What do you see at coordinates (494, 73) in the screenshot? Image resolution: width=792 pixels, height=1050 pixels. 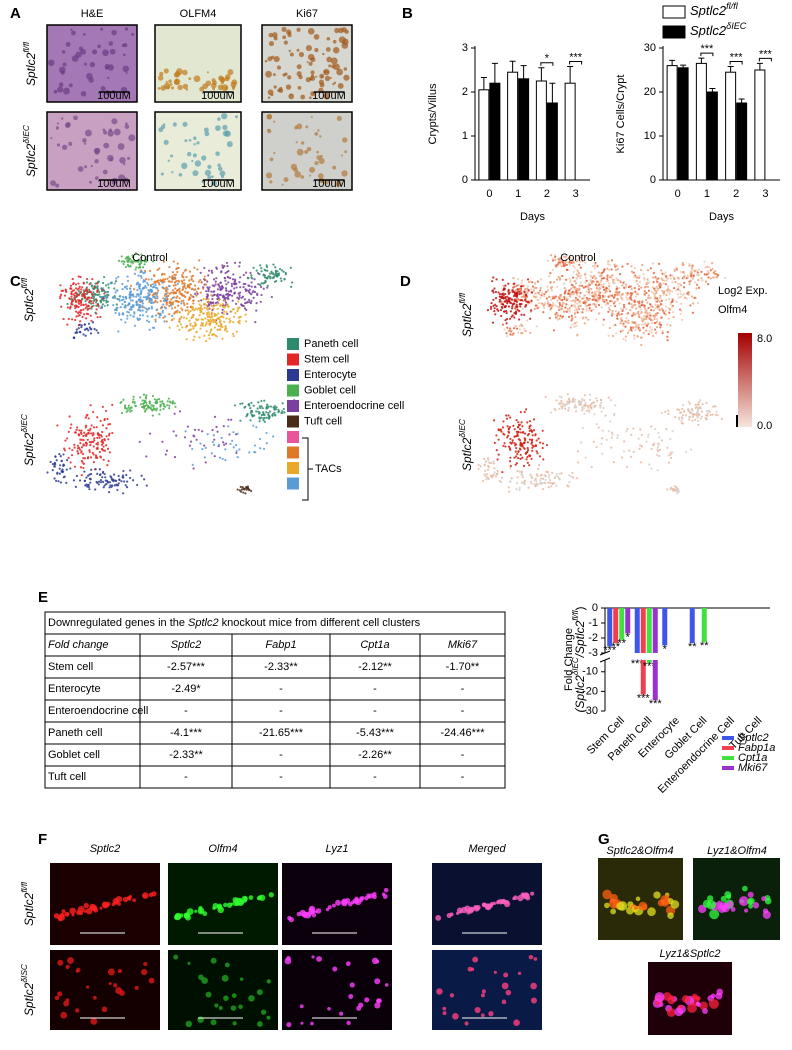 I see `error-bar` at bounding box center [494, 73].